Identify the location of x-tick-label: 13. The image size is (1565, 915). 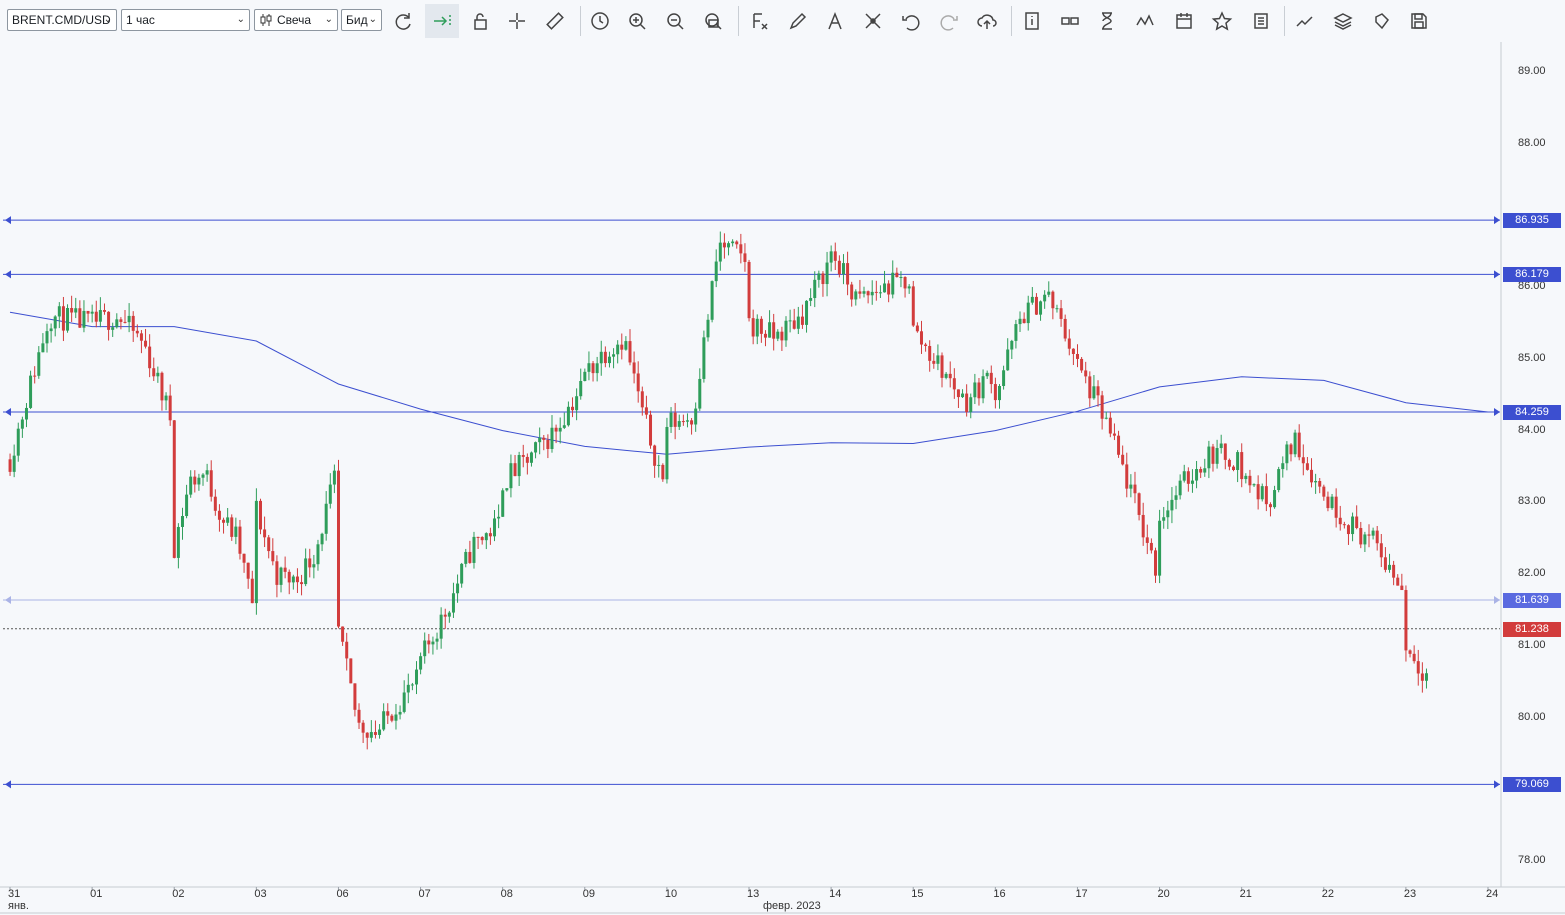
(753, 894).